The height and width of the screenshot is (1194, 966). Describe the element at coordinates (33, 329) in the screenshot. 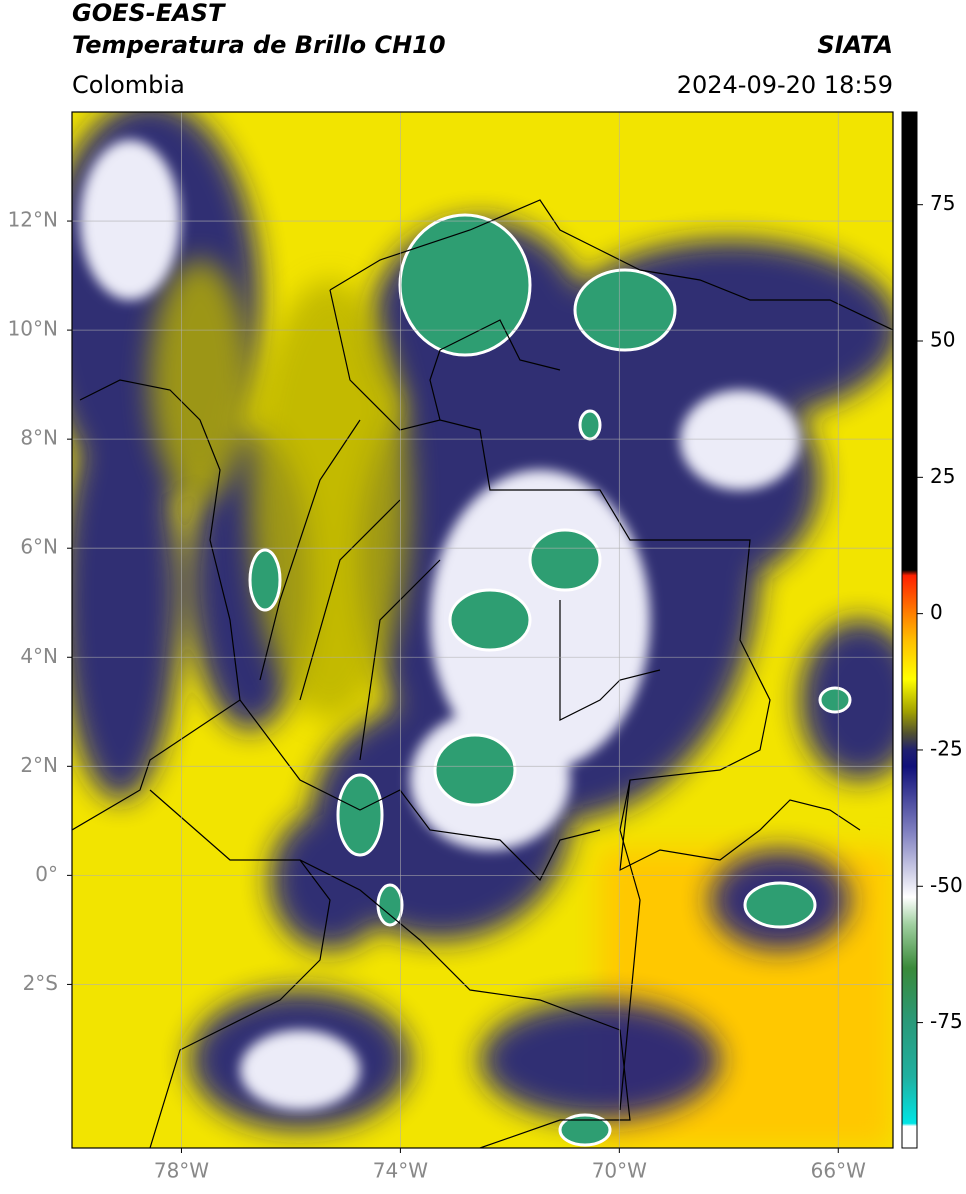

I see `y-tick-label: 10°N` at that location.